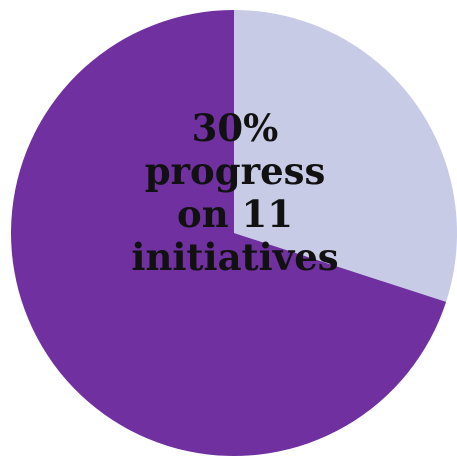 This screenshot has height=456, width=457. What do you see at coordinates (235, 257) in the screenshot?
I see `center-label-line: initiatives` at bounding box center [235, 257].